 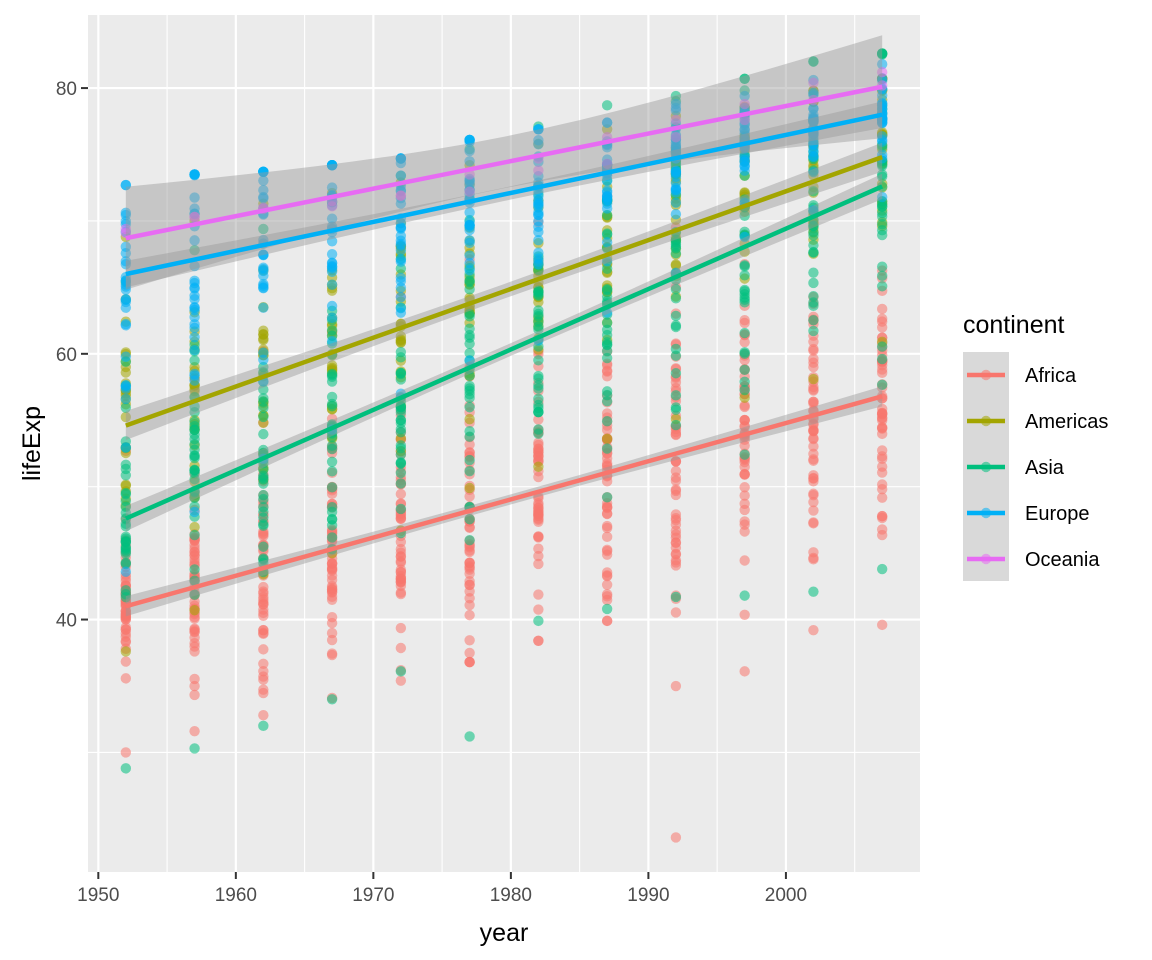 What do you see at coordinates (504, 194) in the screenshot?
I see `fit-line-europe` at bounding box center [504, 194].